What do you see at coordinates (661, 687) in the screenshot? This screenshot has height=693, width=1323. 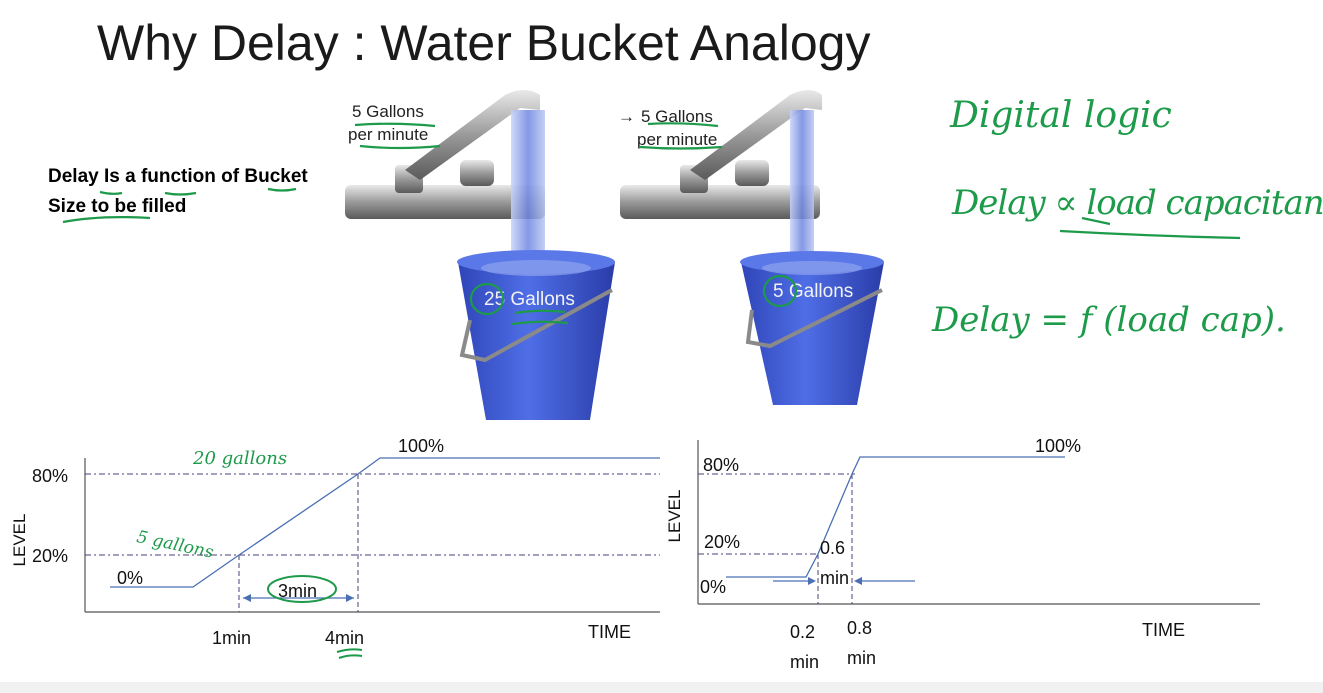 I see `bottom-strip` at bounding box center [661, 687].